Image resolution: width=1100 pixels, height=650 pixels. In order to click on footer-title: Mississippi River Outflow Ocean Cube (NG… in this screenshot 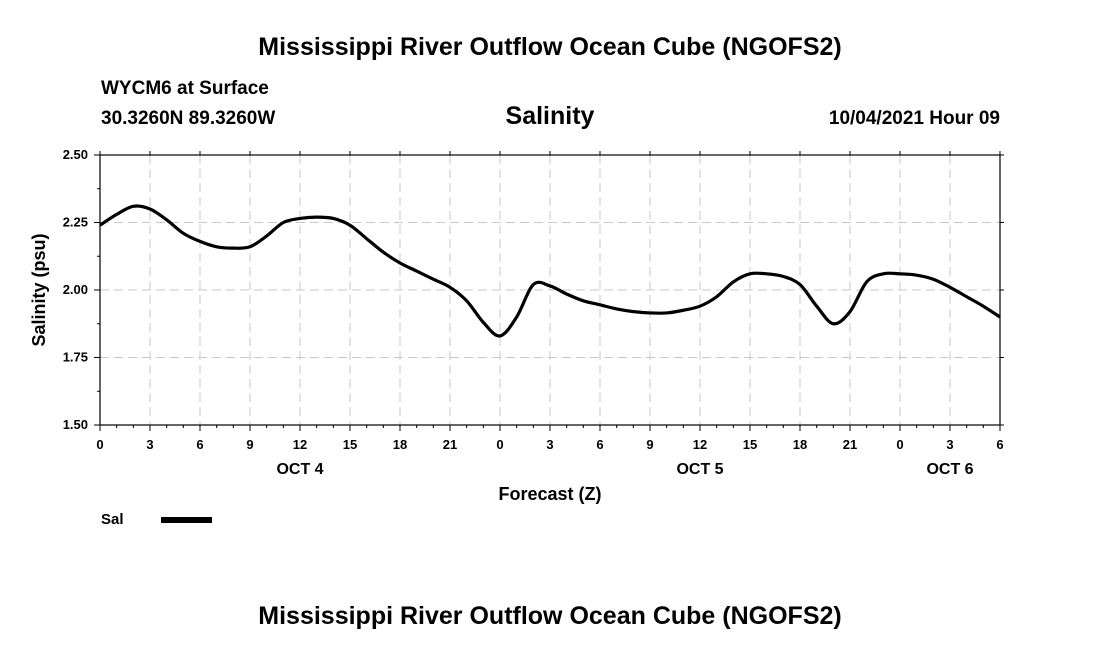, I will do `click(549, 616)`.